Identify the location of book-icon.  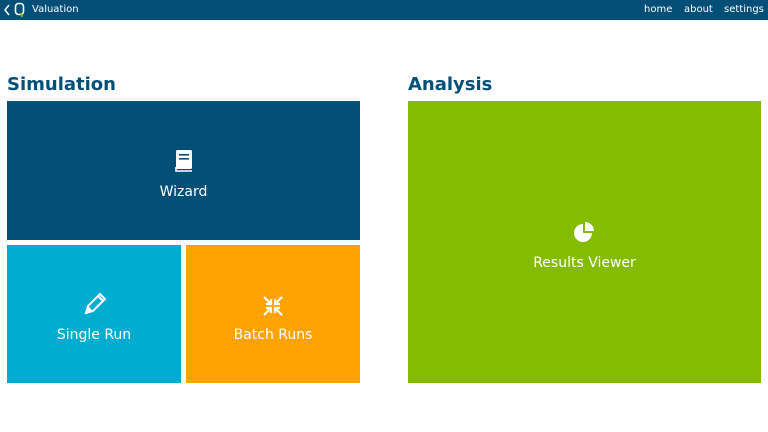
(183, 161).